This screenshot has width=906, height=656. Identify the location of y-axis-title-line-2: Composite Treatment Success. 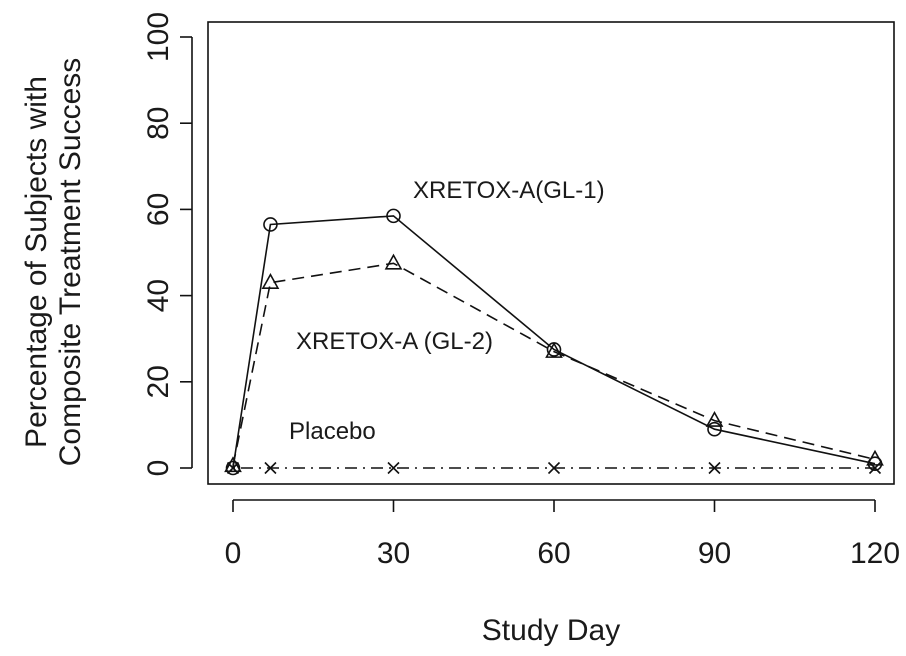
(70, 262).